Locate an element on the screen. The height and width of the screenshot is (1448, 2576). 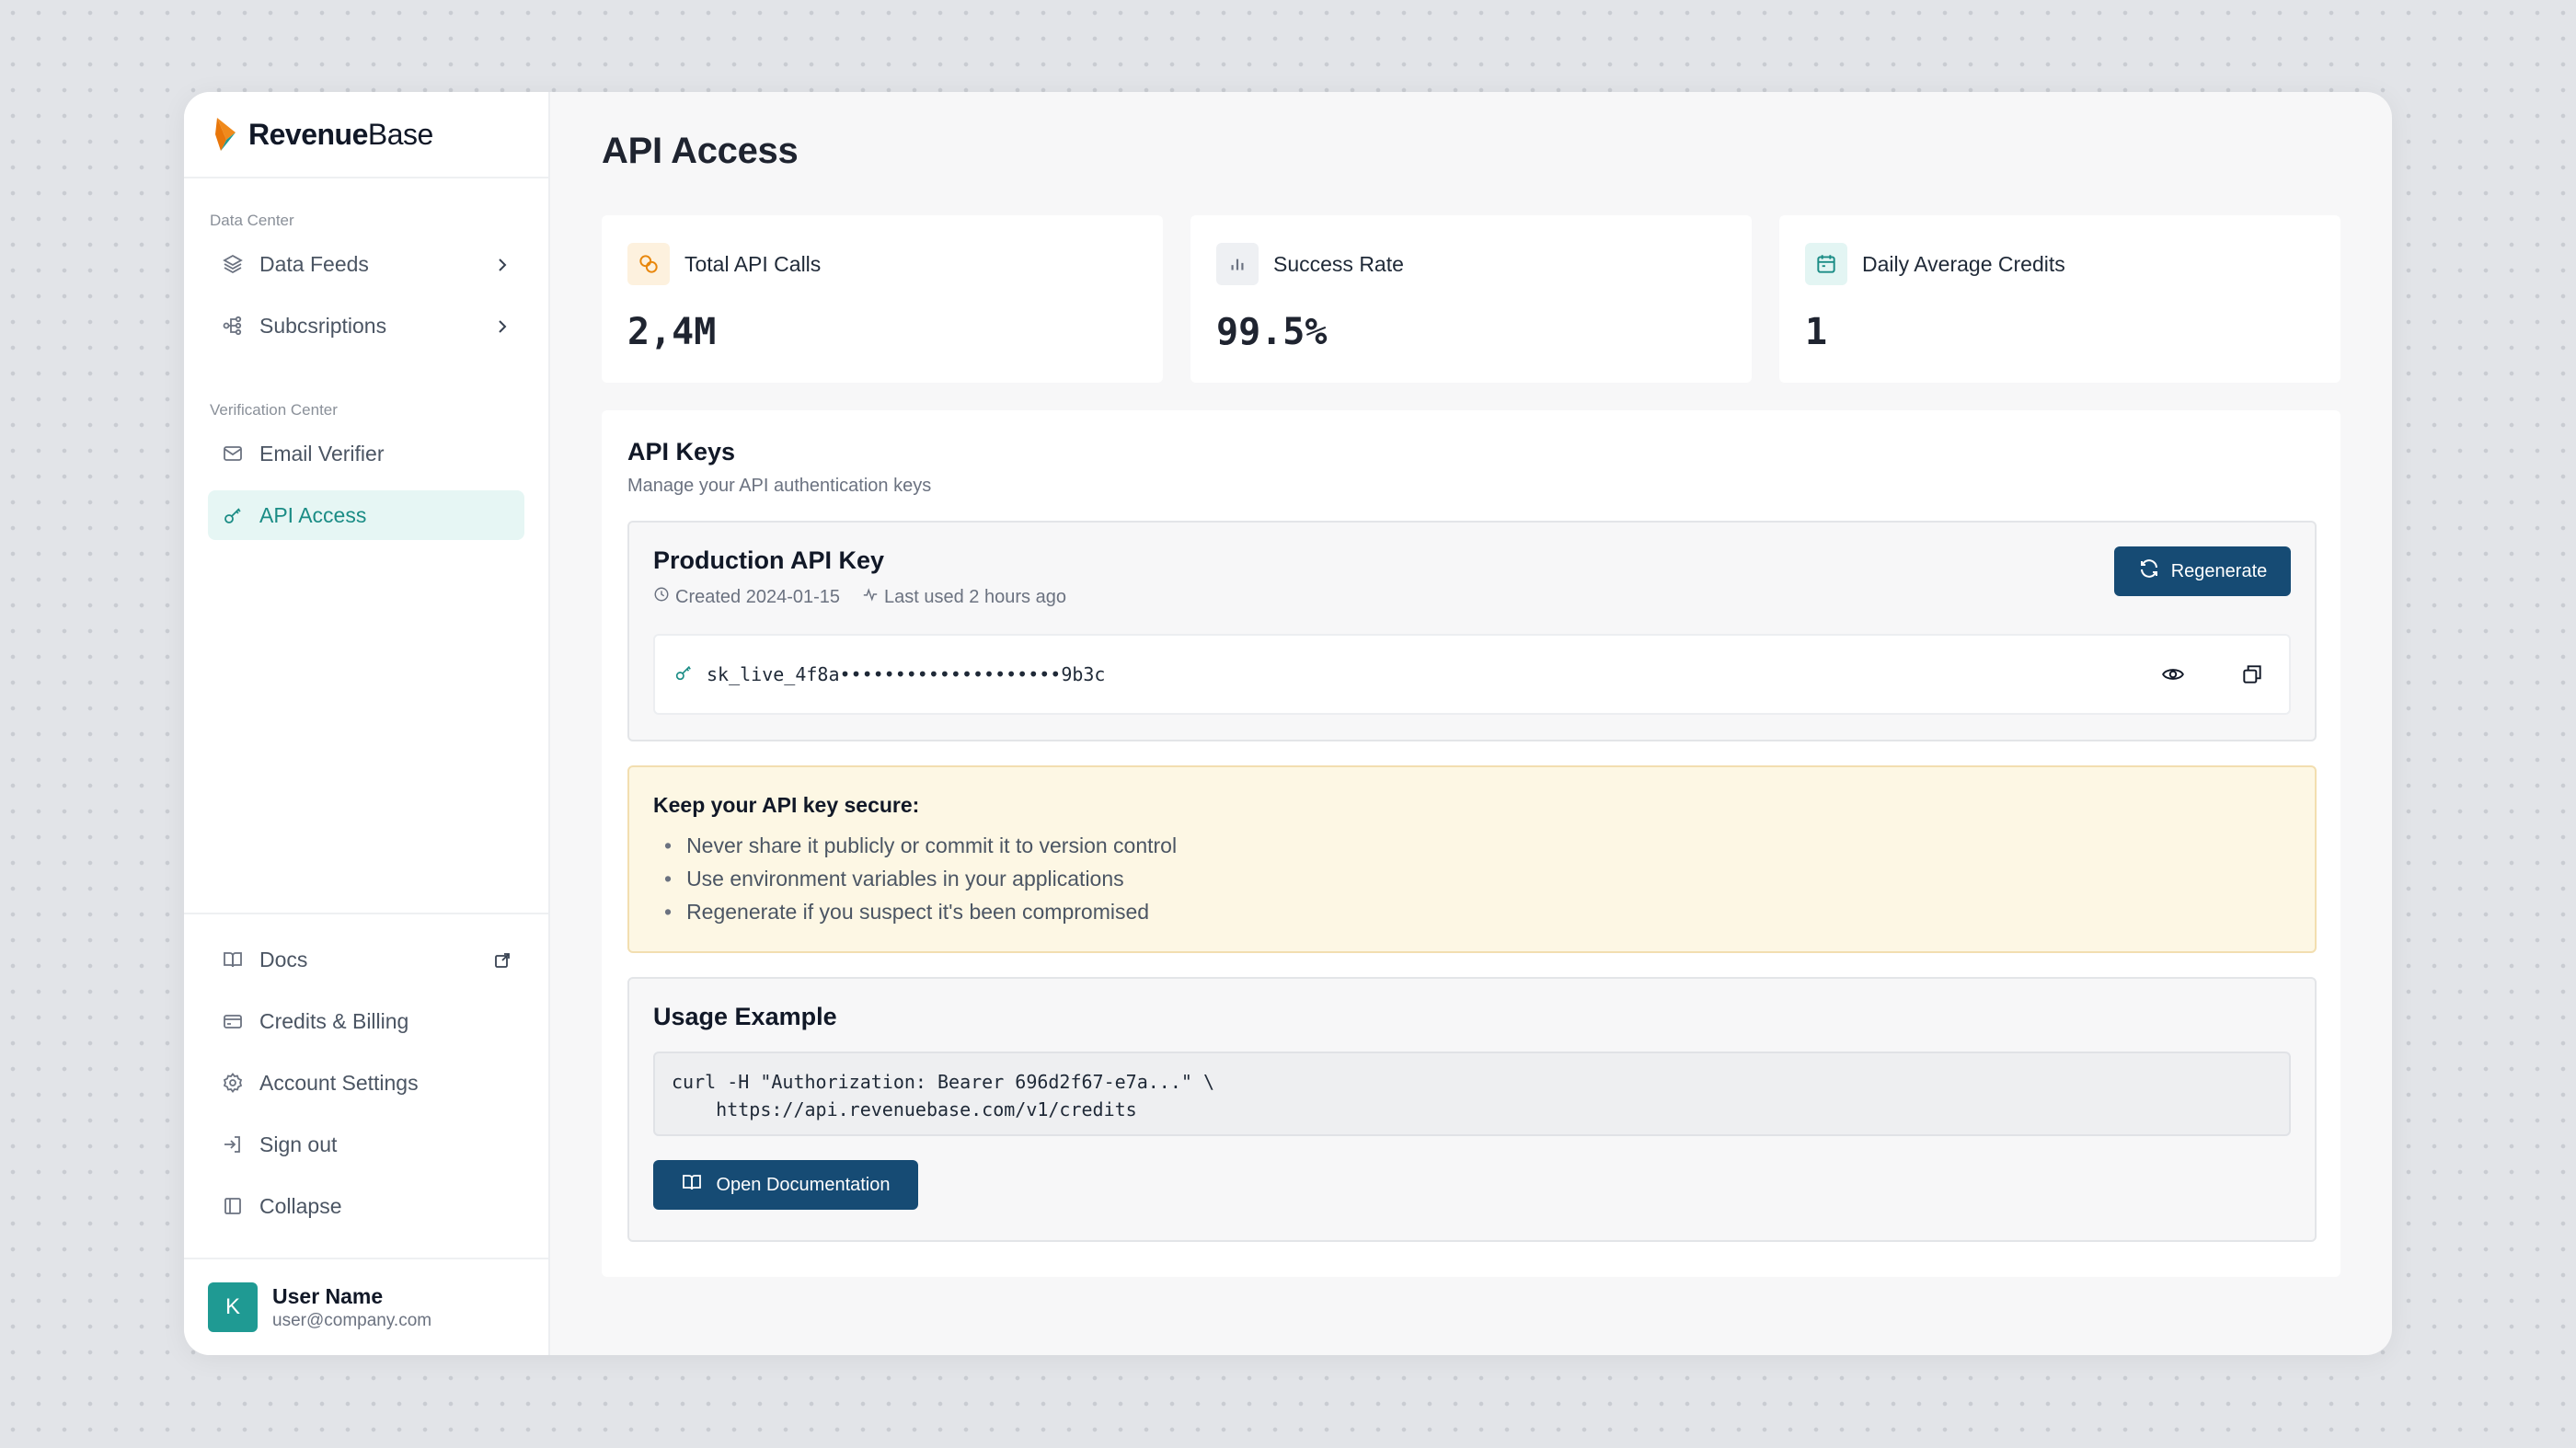
api-key-last-used: Last used 2 hours ago is located at coordinates (975, 596).